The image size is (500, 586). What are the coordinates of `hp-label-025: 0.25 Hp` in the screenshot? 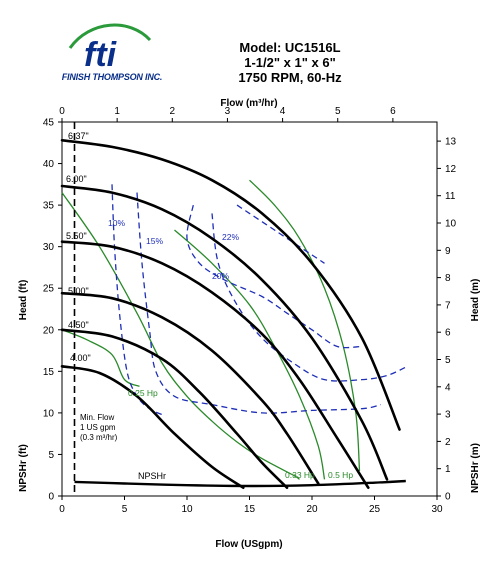 It's located at (143, 393).